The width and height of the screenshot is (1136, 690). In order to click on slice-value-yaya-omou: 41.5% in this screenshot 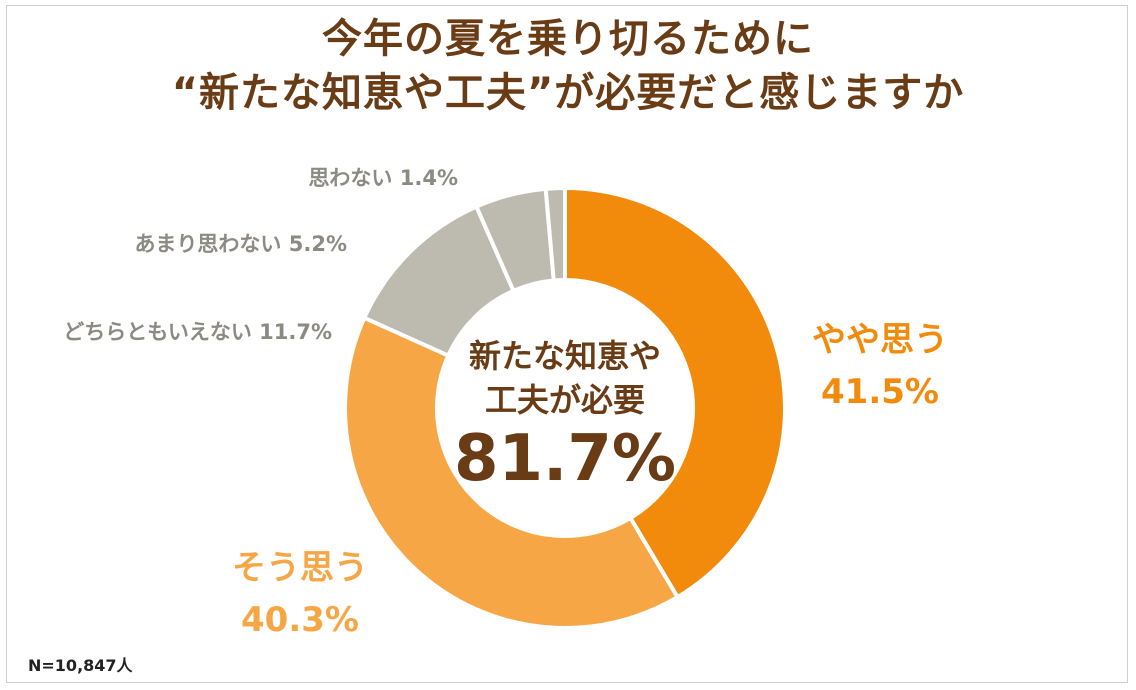, I will do `click(880, 392)`.